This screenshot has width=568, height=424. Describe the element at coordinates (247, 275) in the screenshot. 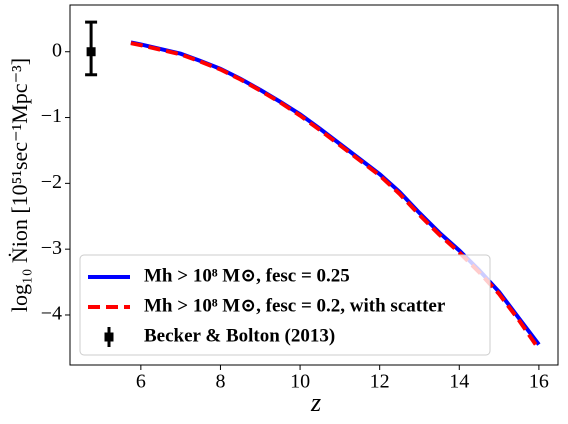

I see `legend-label: Mh > 10⁸ M⊙, fesc = 0.25` at that location.